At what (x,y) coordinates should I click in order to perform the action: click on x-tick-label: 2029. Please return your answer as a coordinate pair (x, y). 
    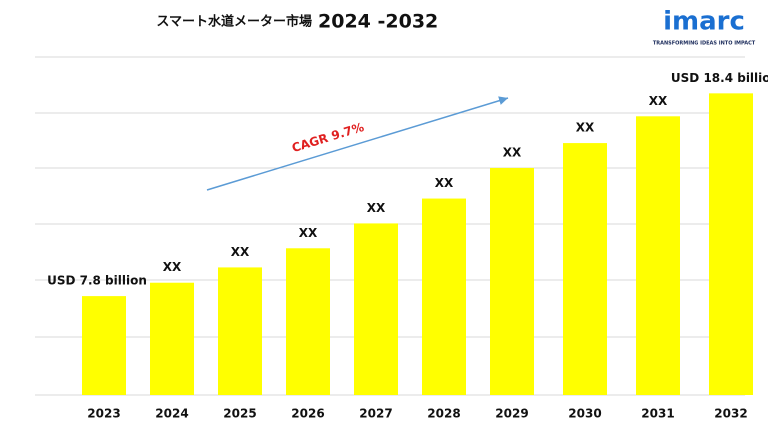
    Looking at the image, I should click on (511, 414).